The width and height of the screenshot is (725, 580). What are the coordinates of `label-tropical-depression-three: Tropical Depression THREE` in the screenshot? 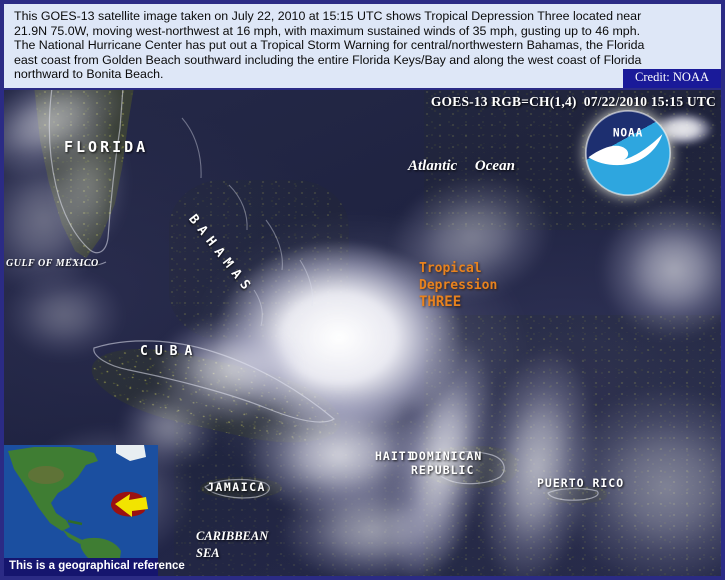 It's located at (458, 285).